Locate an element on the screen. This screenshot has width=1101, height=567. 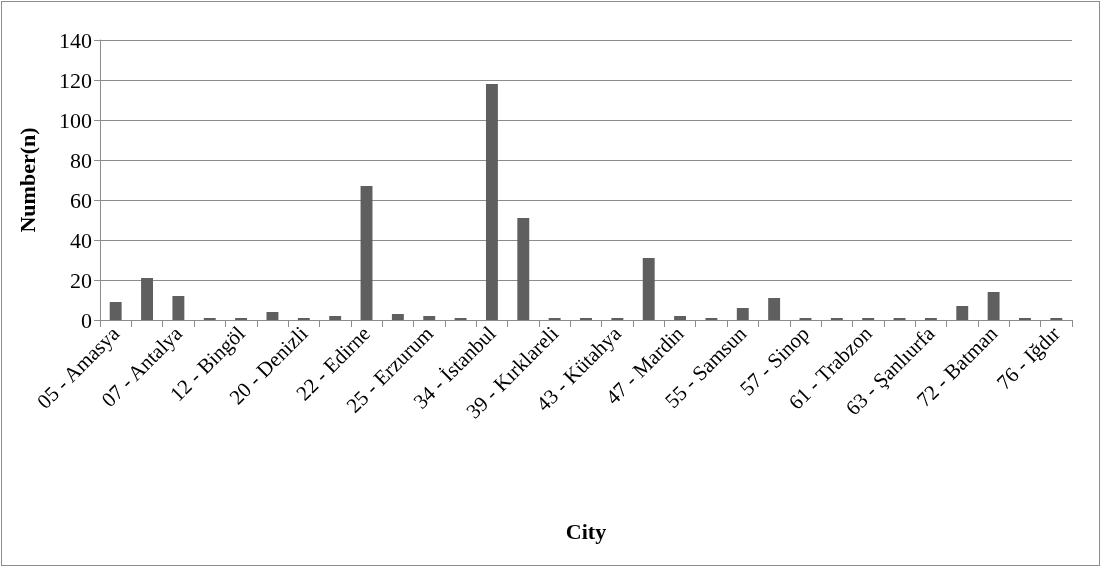
y-axis-title: Number(n) is located at coordinates (27, 180).